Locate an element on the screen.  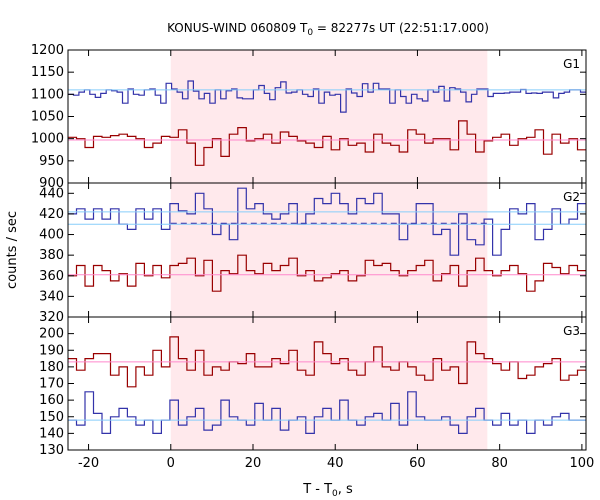
x-tick-label: 20 is located at coordinates (253, 463).